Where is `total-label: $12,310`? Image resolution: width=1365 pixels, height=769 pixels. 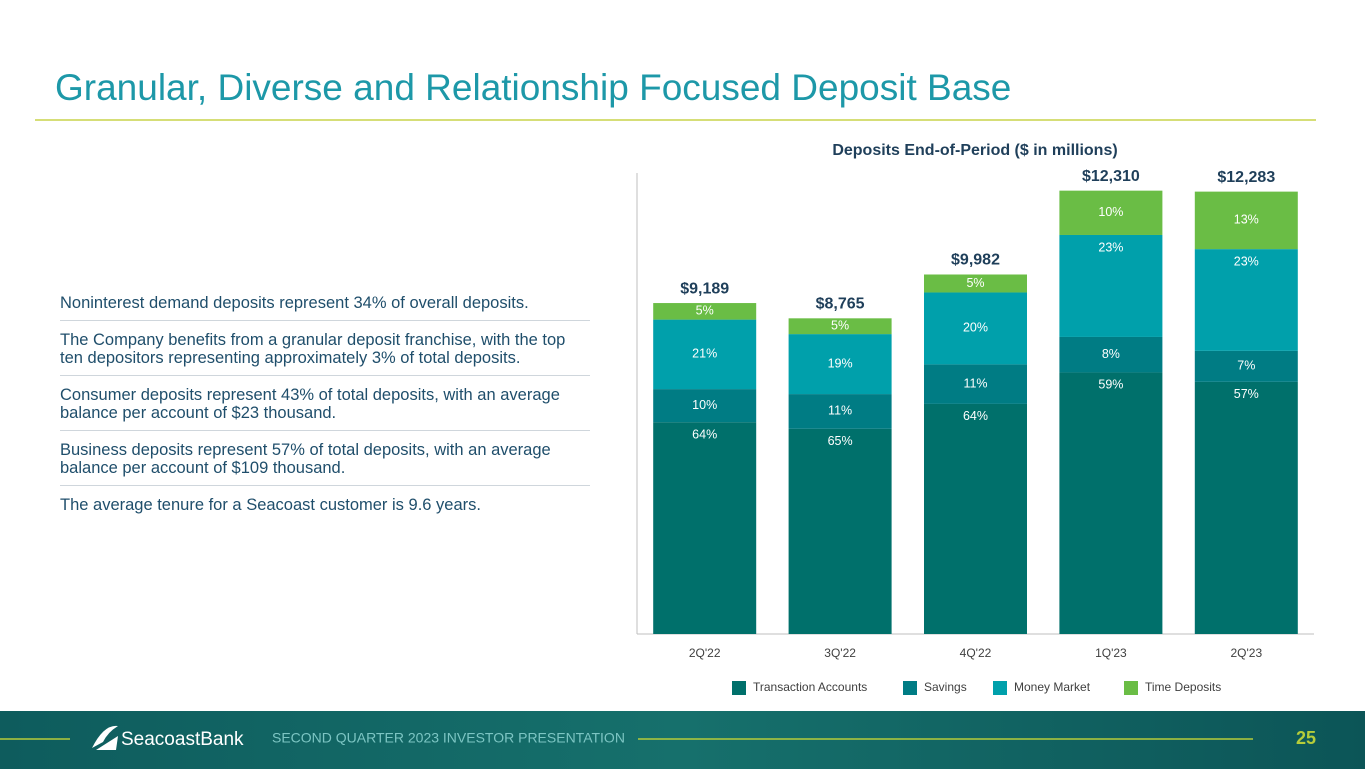 total-label: $12,310 is located at coordinates (1111, 176).